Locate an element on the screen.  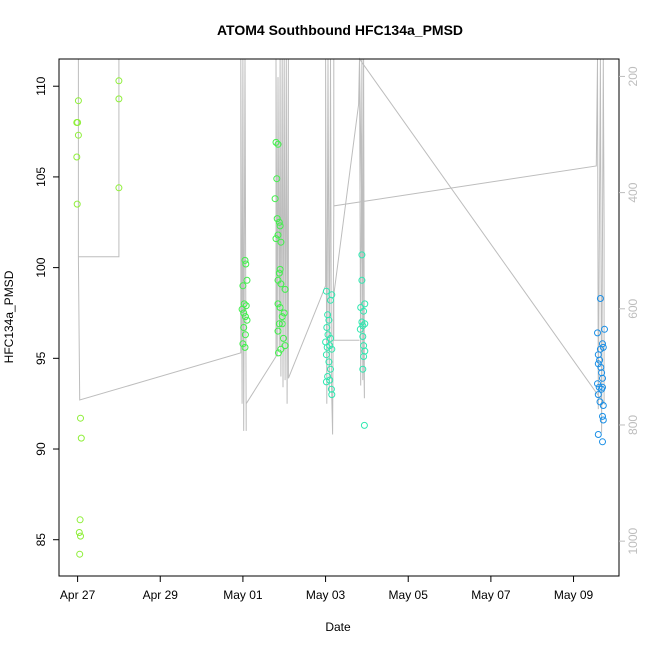
y2-tick-label: 600 is located at coordinates (633, 308).